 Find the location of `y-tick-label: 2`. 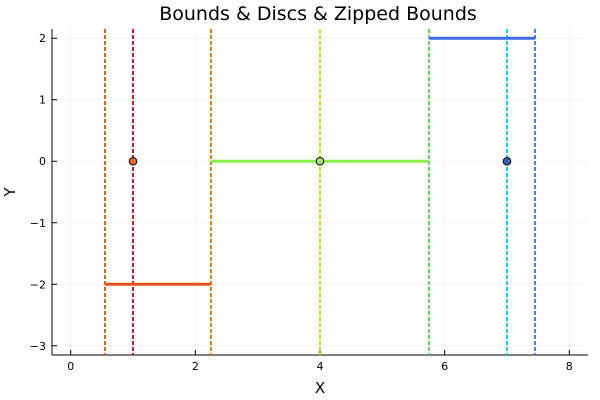

y-tick-label: 2 is located at coordinates (42, 38).